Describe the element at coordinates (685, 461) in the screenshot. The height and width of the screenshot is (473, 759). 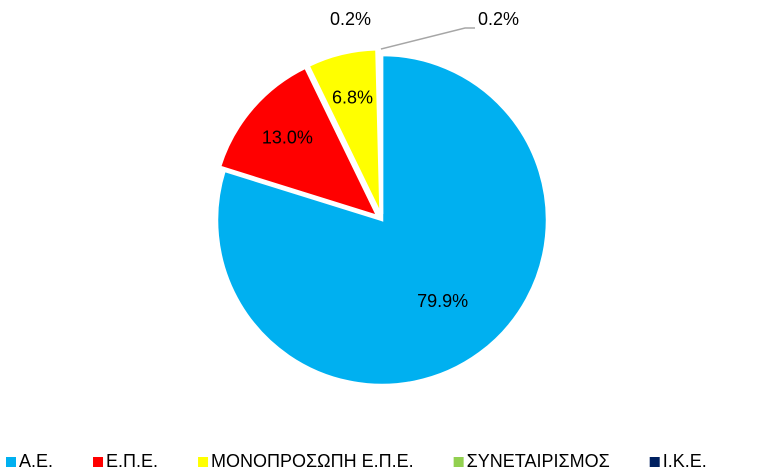
I see `legend-label: Ι.Κ.Ε.` at that location.